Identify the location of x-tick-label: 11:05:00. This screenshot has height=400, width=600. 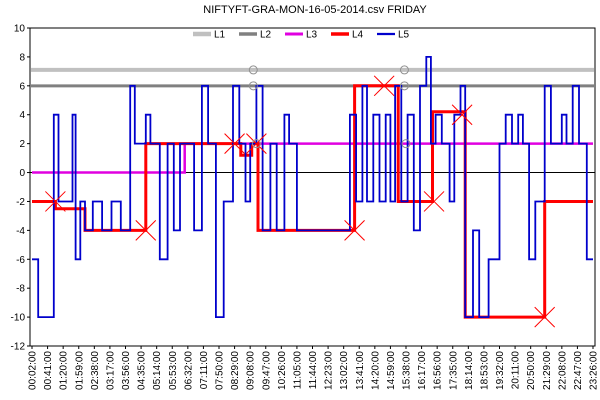
(297, 370).